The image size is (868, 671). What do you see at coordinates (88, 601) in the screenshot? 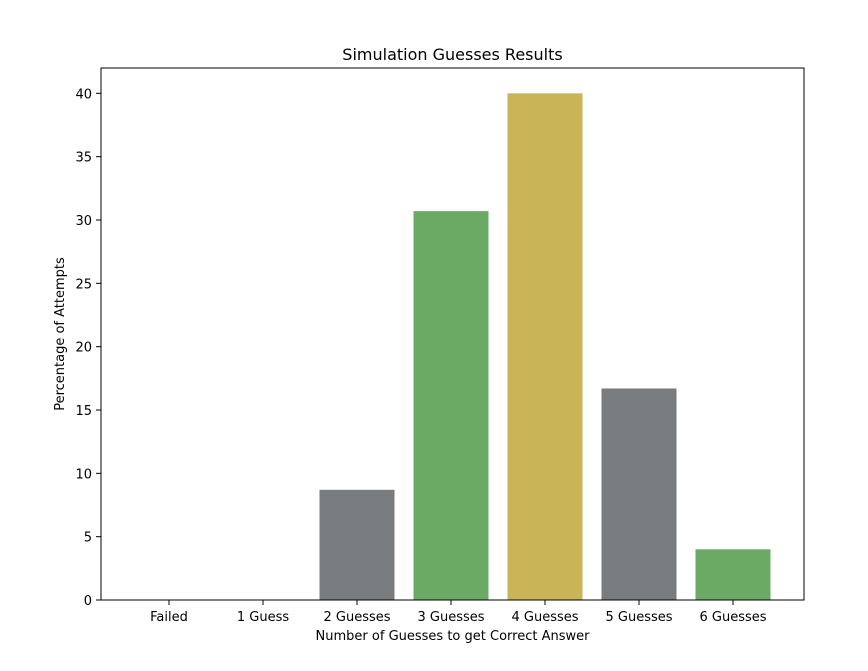
I see `y-tick-label: 0` at bounding box center [88, 601].